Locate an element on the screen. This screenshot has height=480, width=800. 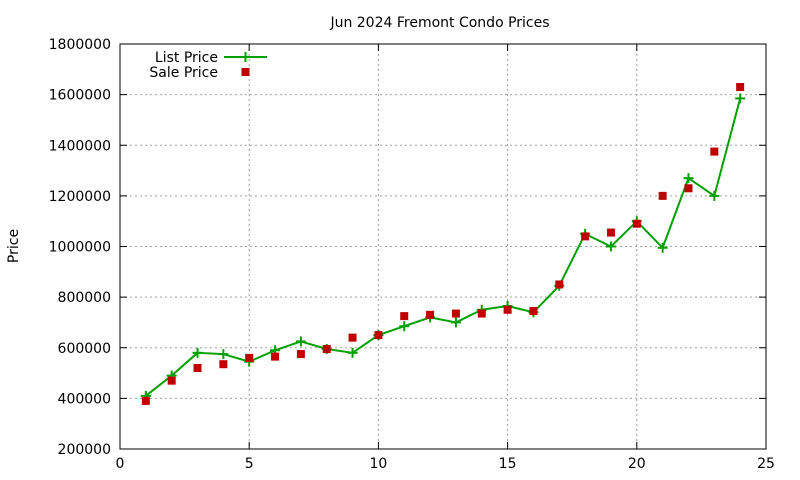
y-tick-label: 600000 is located at coordinates (84, 349).